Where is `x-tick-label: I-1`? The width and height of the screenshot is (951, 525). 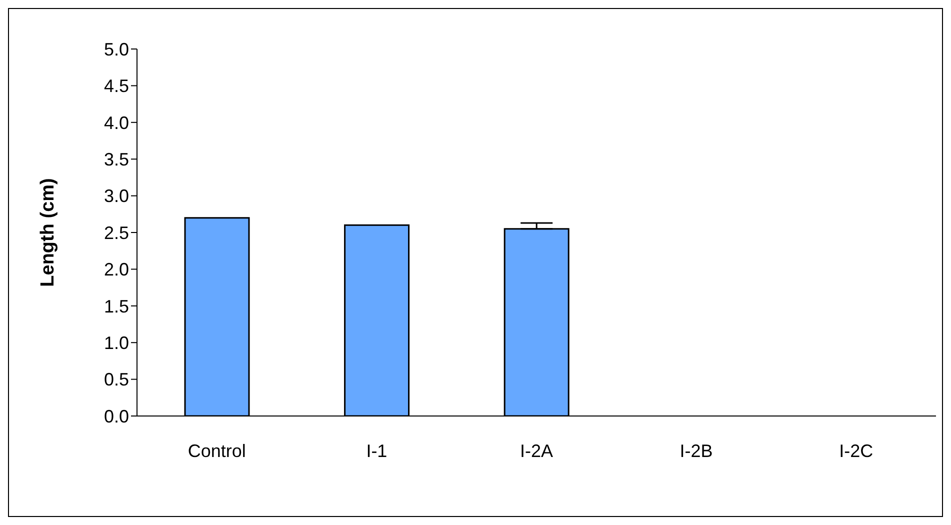 x-tick-label: I-1 is located at coordinates (377, 450).